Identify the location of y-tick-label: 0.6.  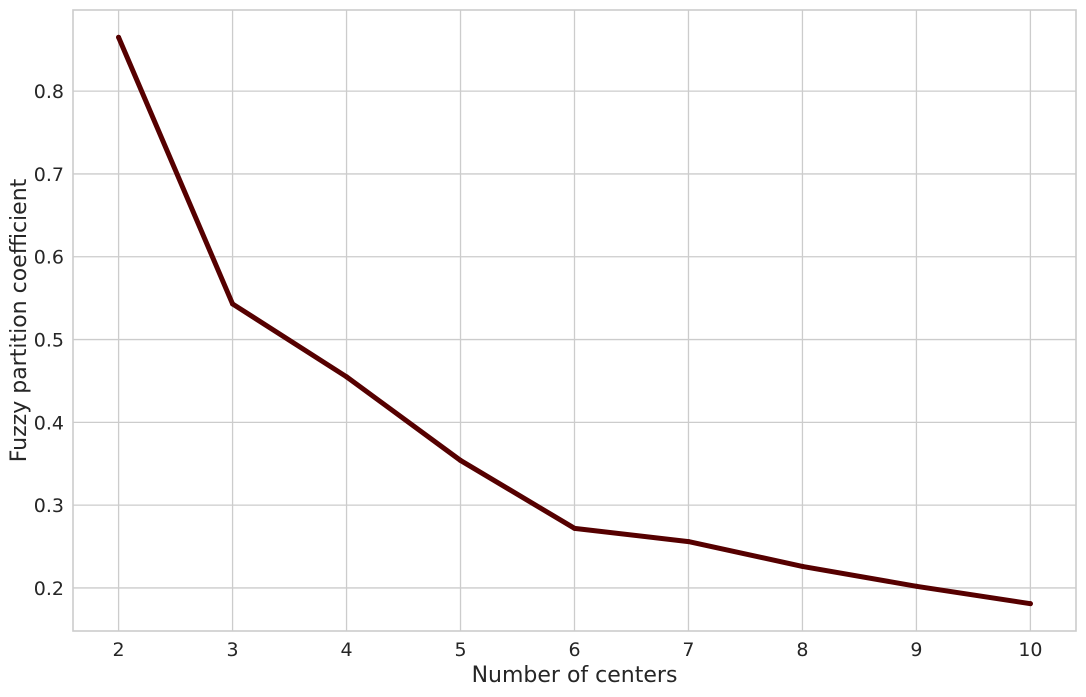
(49, 258).